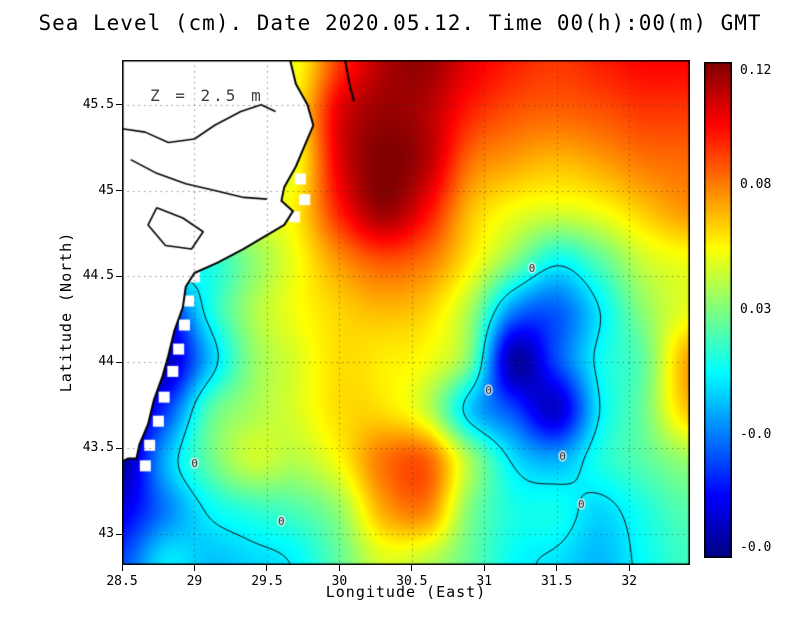  Describe the element at coordinates (194, 581) in the screenshot. I see `x-tick-label: 29` at that location.